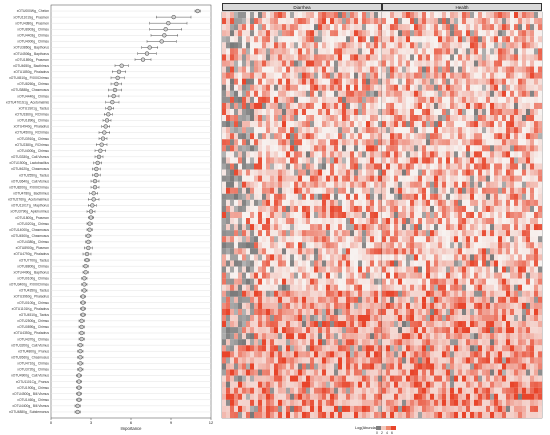  Describe the element at coordinates (89, 223) in the screenshot. I see `dotplot-point` at that location.